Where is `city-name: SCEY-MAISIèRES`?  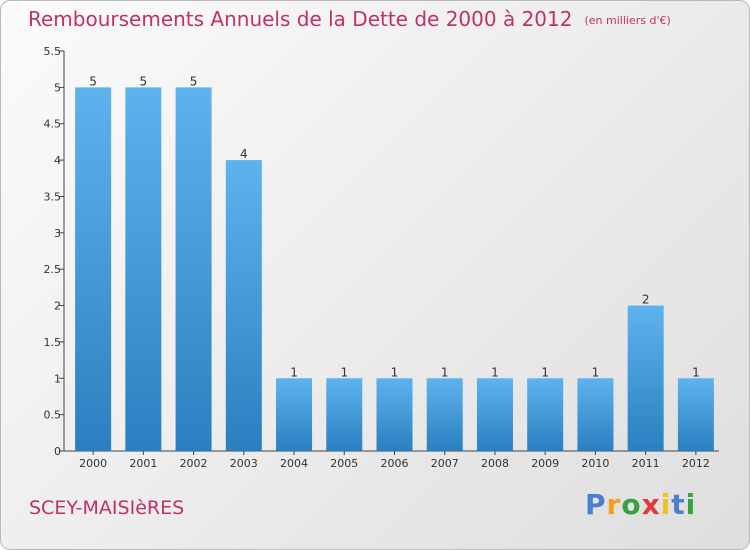
city-name: SCEY-MAISIèRES is located at coordinates (107, 508).